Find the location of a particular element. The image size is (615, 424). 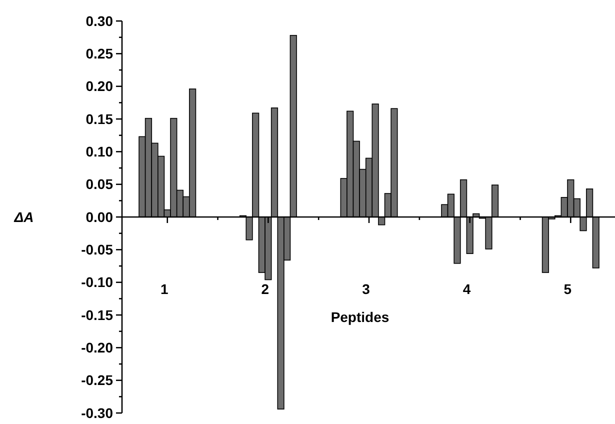

y-tick-label: -0.30 is located at coordinates (97, 412).